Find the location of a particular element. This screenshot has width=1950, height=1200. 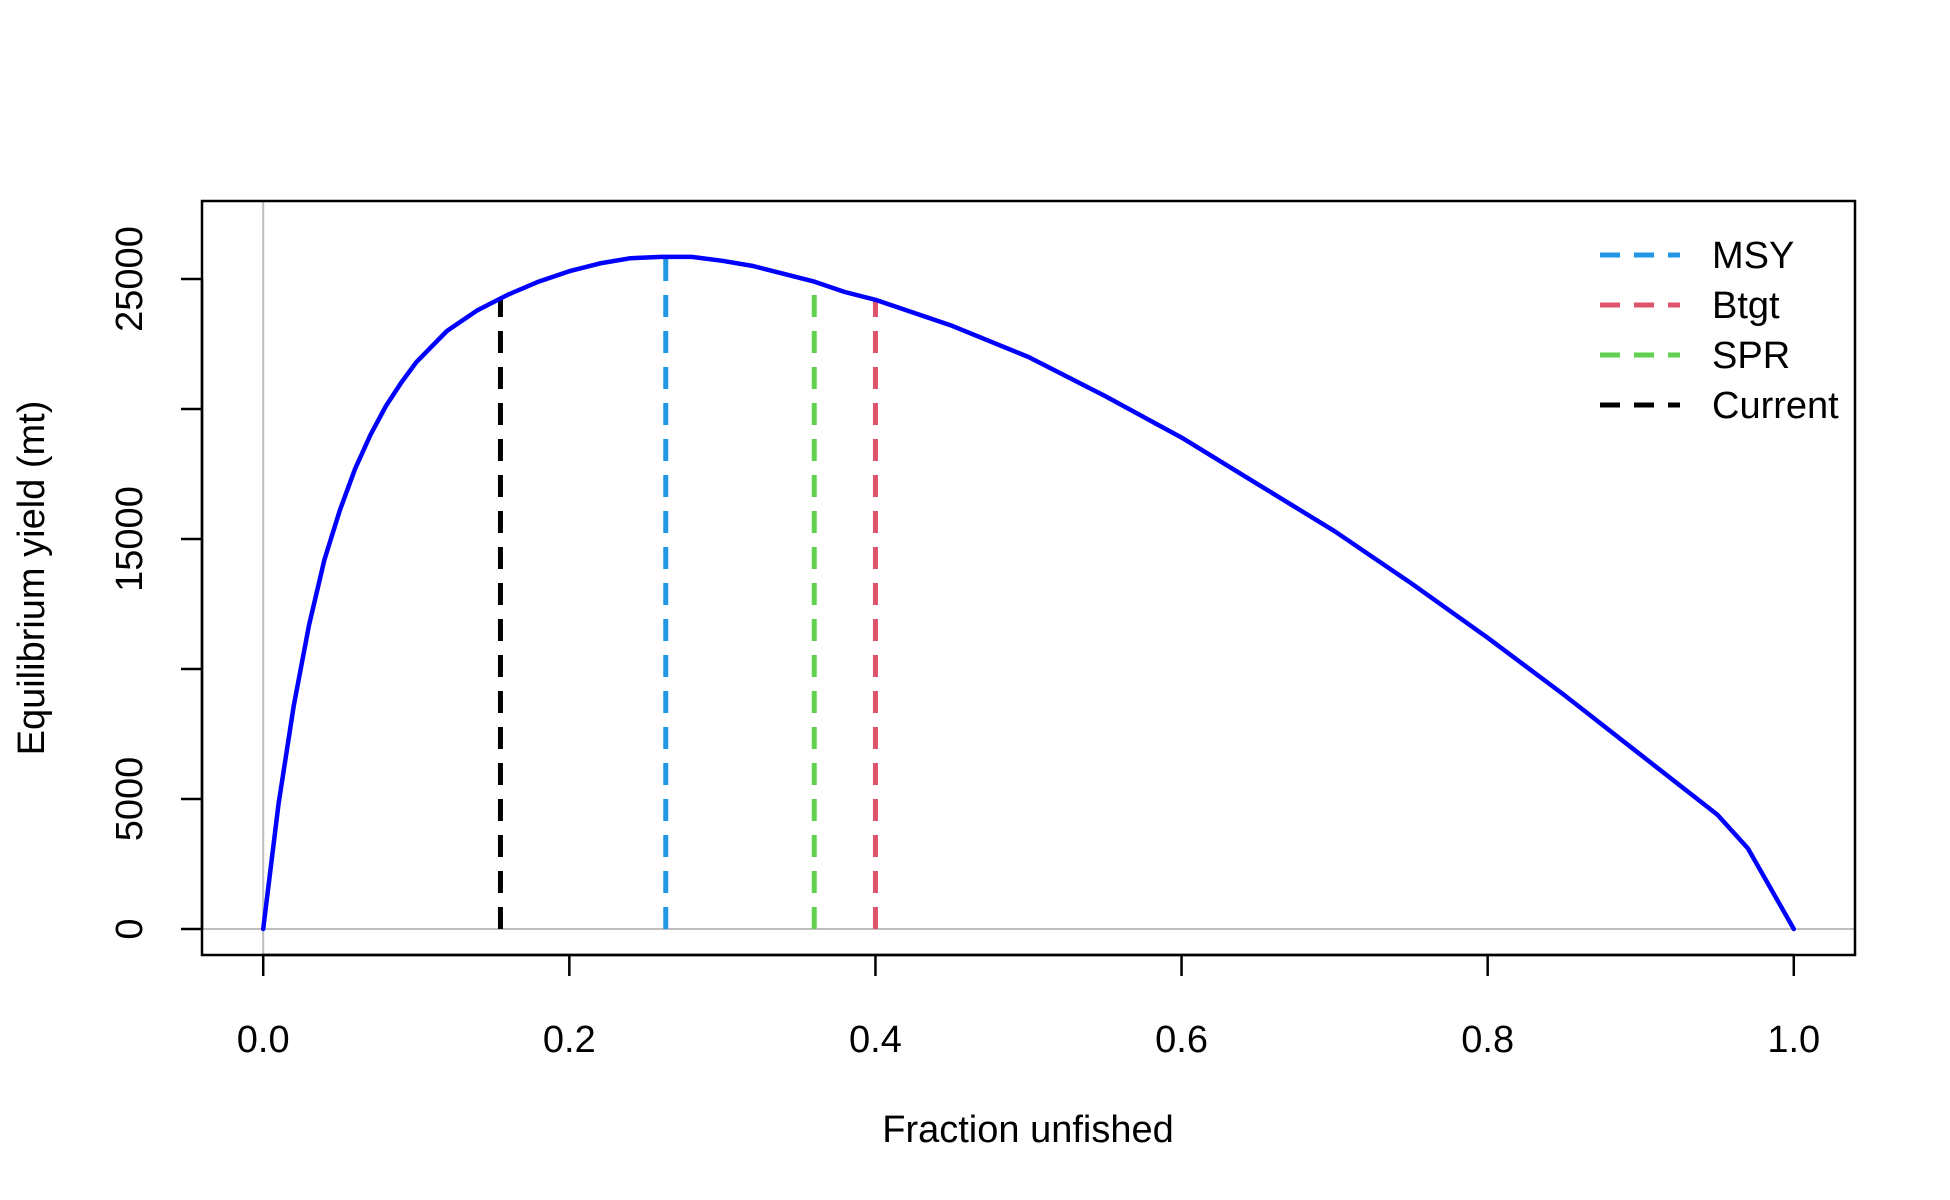

legend-label-btgt: Btgt is located at coordinates (1746, 306).